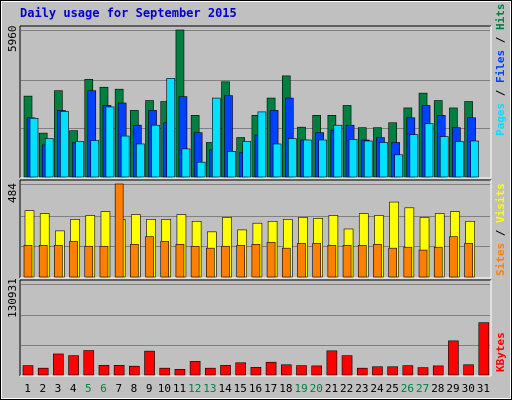  I want to click on x-tick-label-13: 13, so click(209, 388).